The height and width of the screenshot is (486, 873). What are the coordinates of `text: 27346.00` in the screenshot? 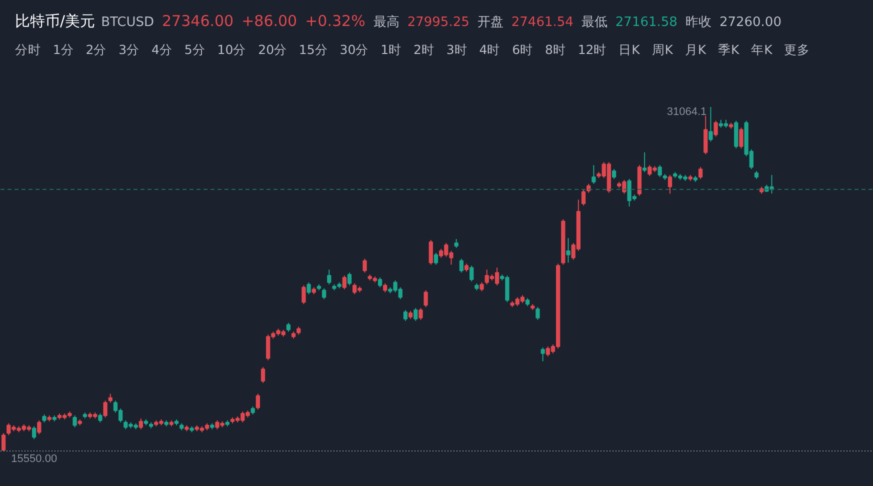 It's located at (198, 21).